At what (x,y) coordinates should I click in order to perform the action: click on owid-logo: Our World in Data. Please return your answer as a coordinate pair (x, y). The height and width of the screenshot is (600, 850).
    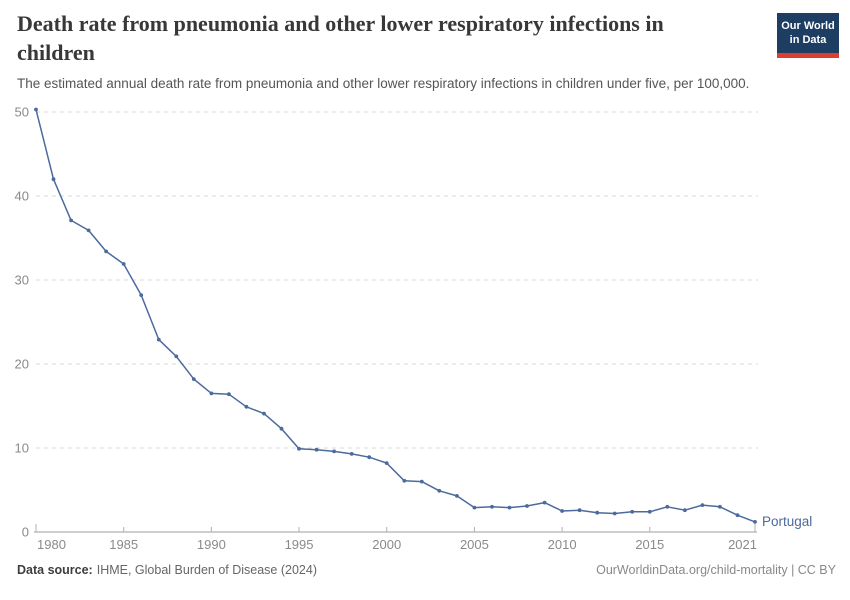
    Looking at the image, I should click on (808, 35).